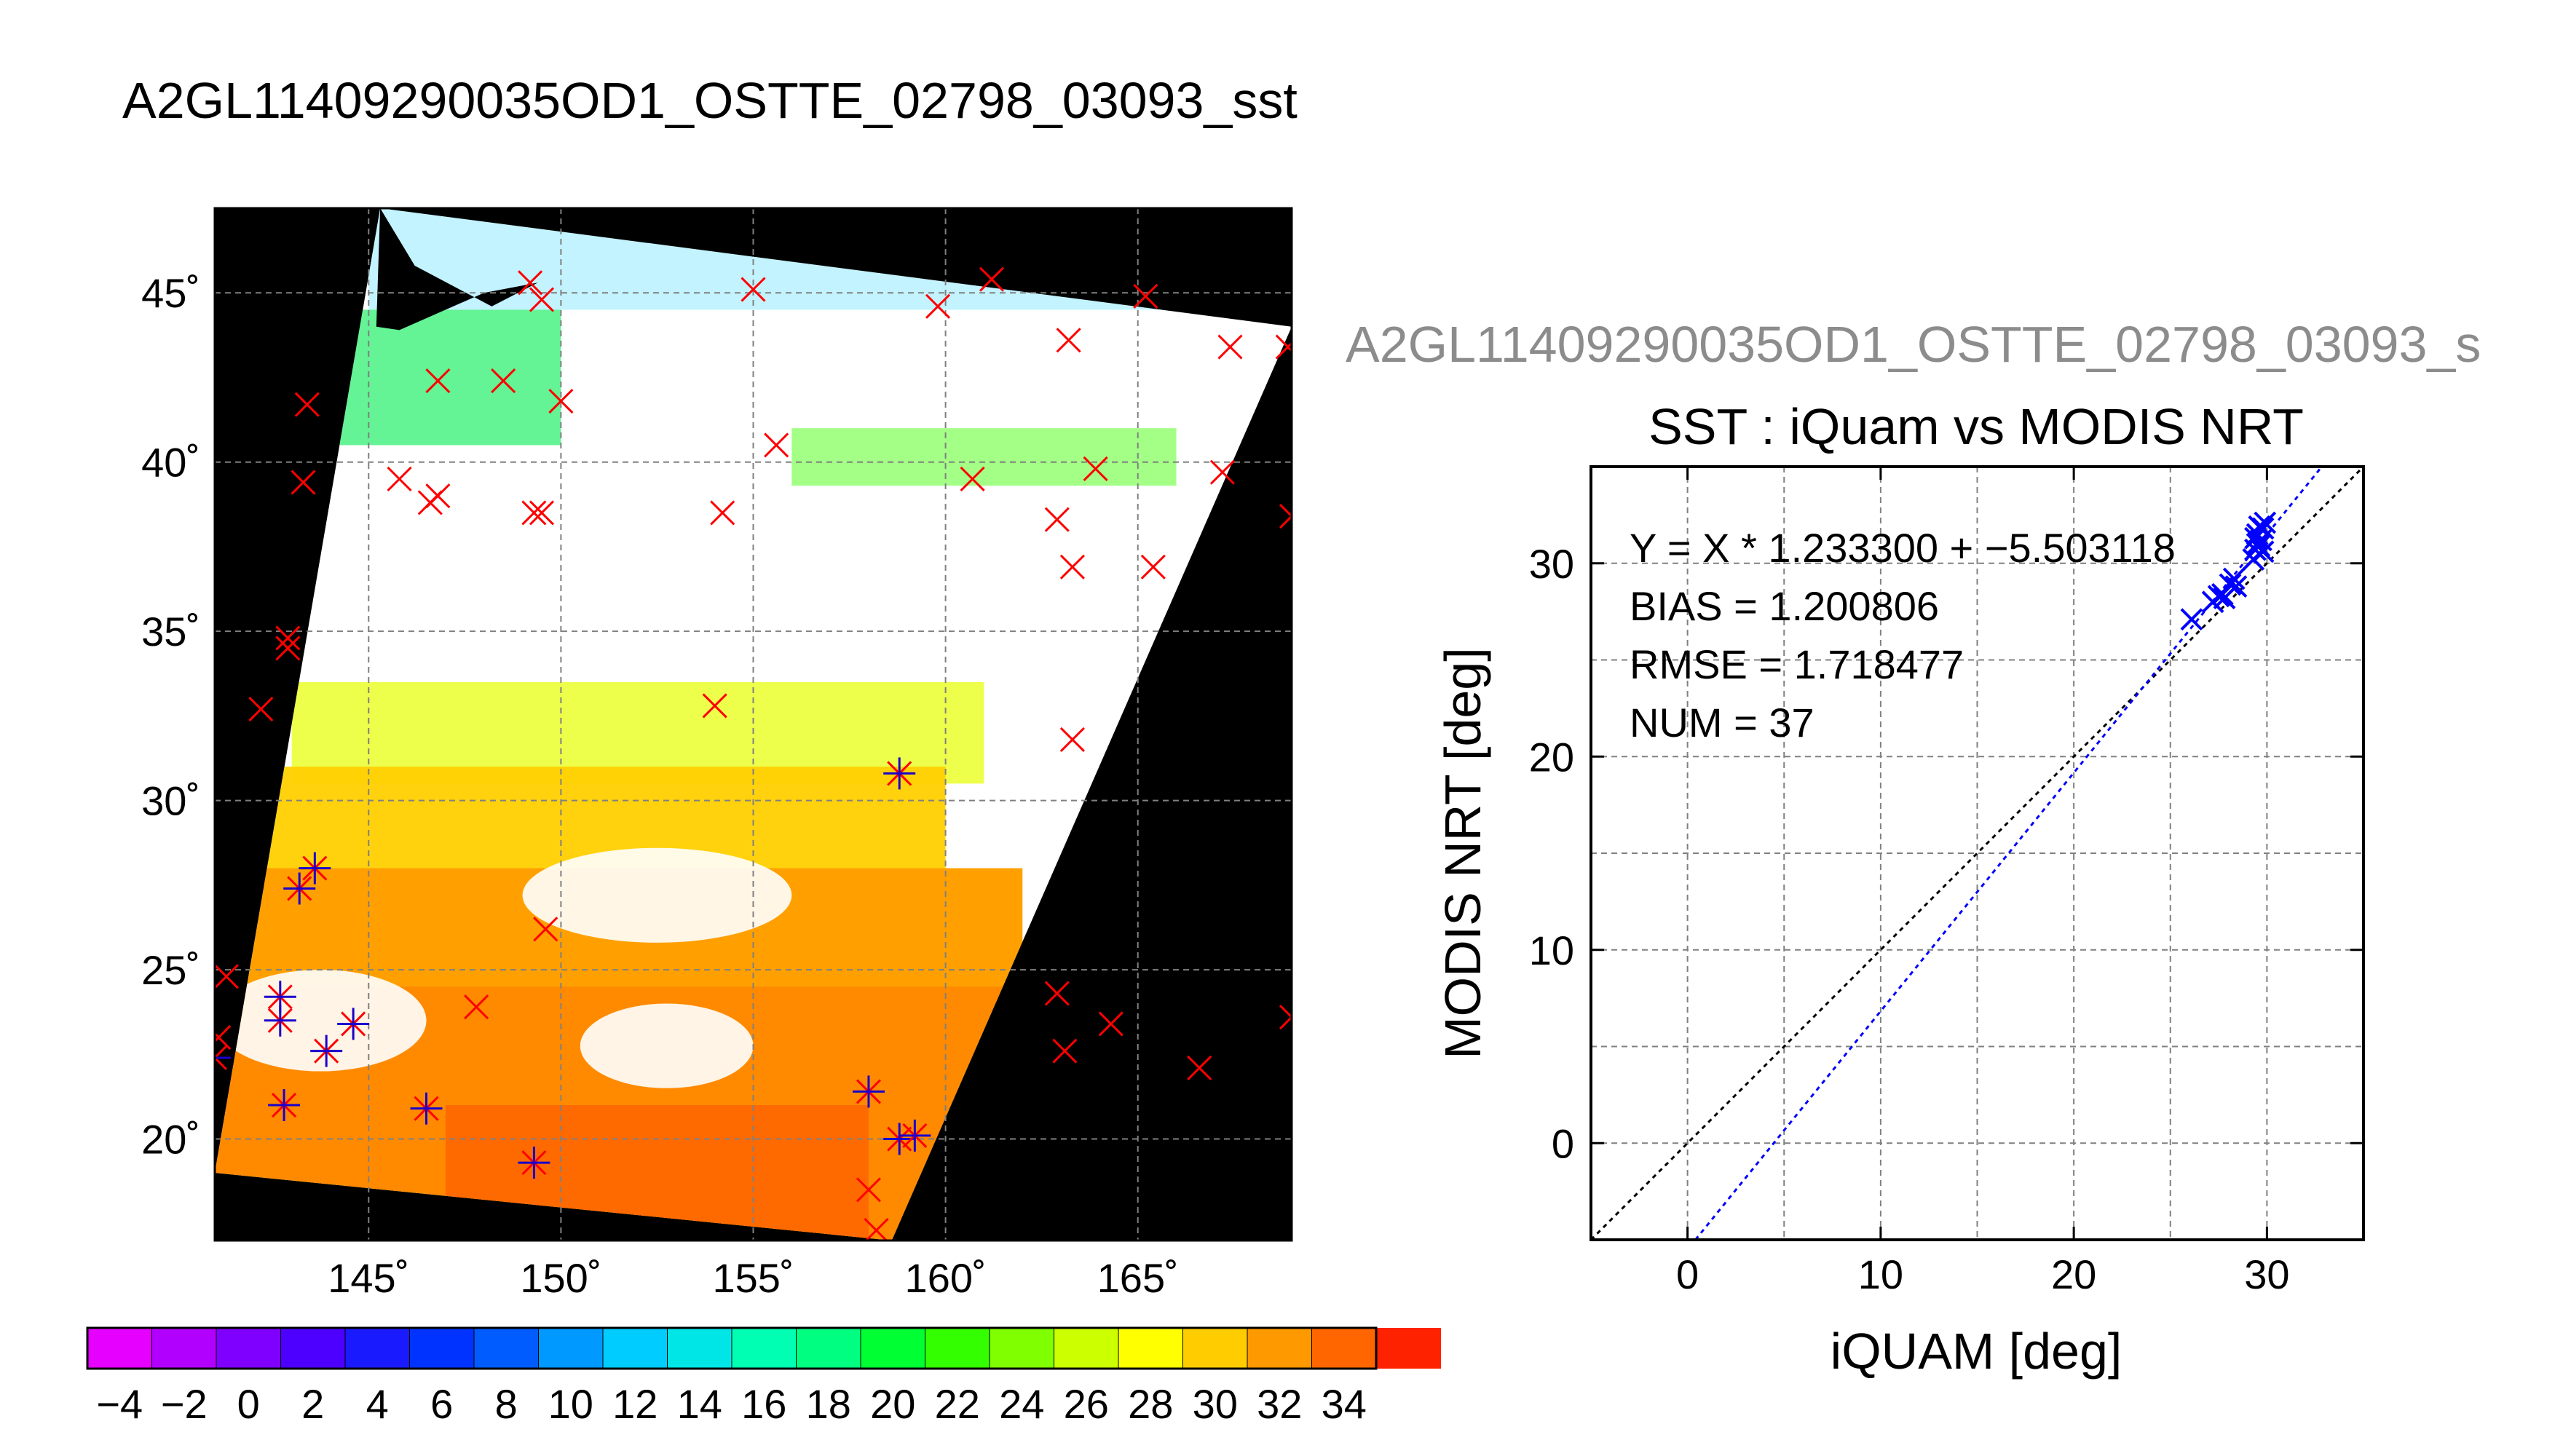 The height and width of the screenshot is (1456, 2555). Describe the element at coordinates (170, 631) in the screenshot. I see `map-y-tick-label: 35˚` at that location.